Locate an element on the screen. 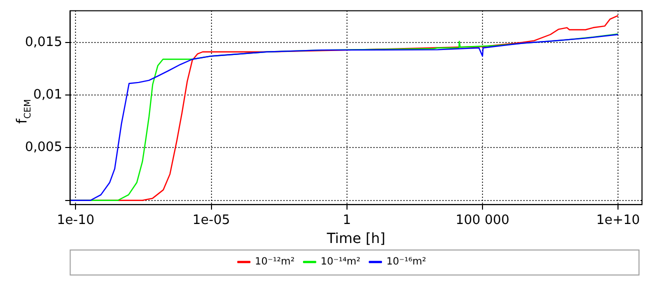  x-tick-label: 1e+10 is located at coordinates (618, 220).